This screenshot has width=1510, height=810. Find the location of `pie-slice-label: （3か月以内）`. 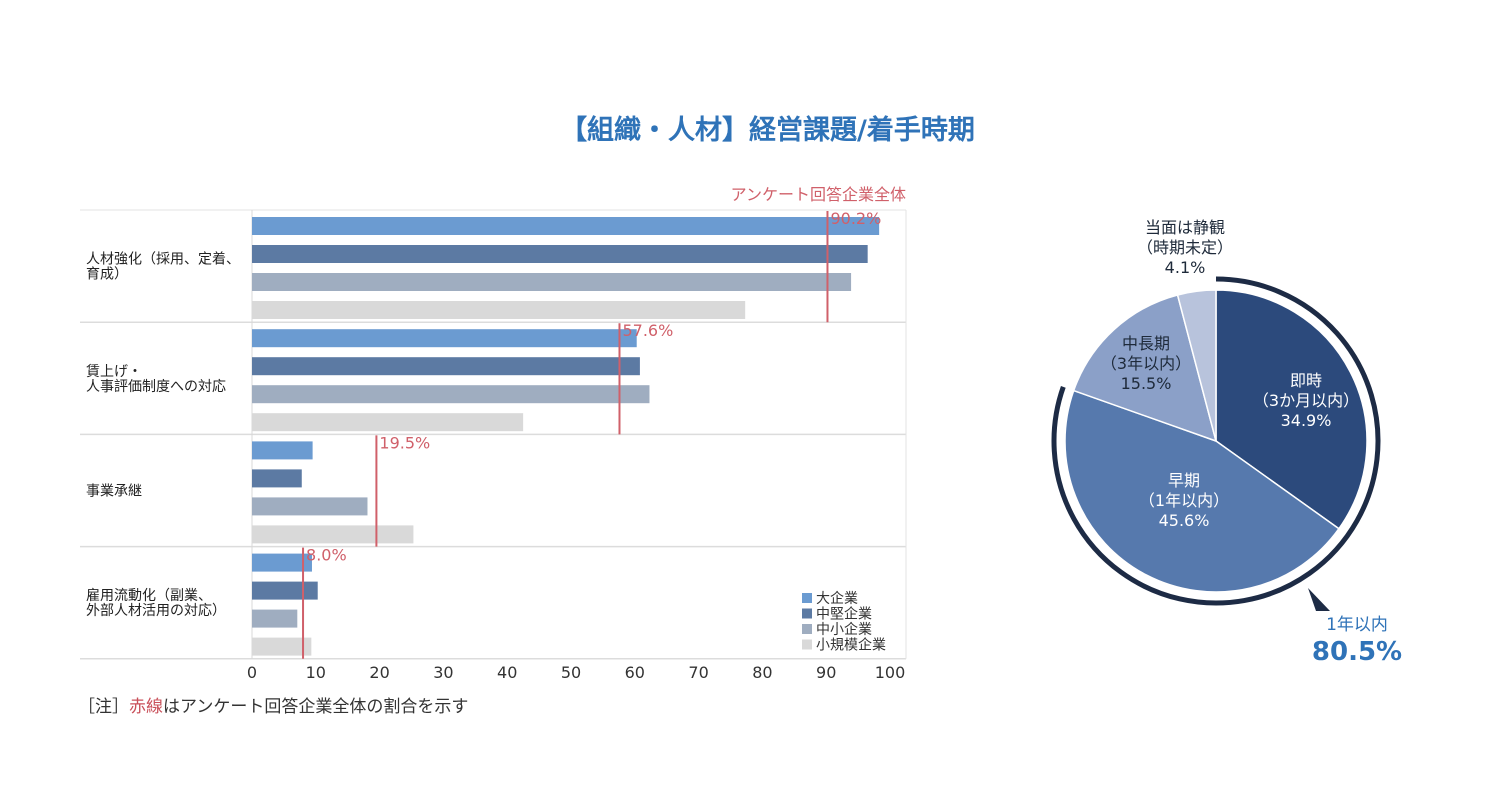

pie-slice-label: （3か月以内） is located at coordinates (1306, 400).